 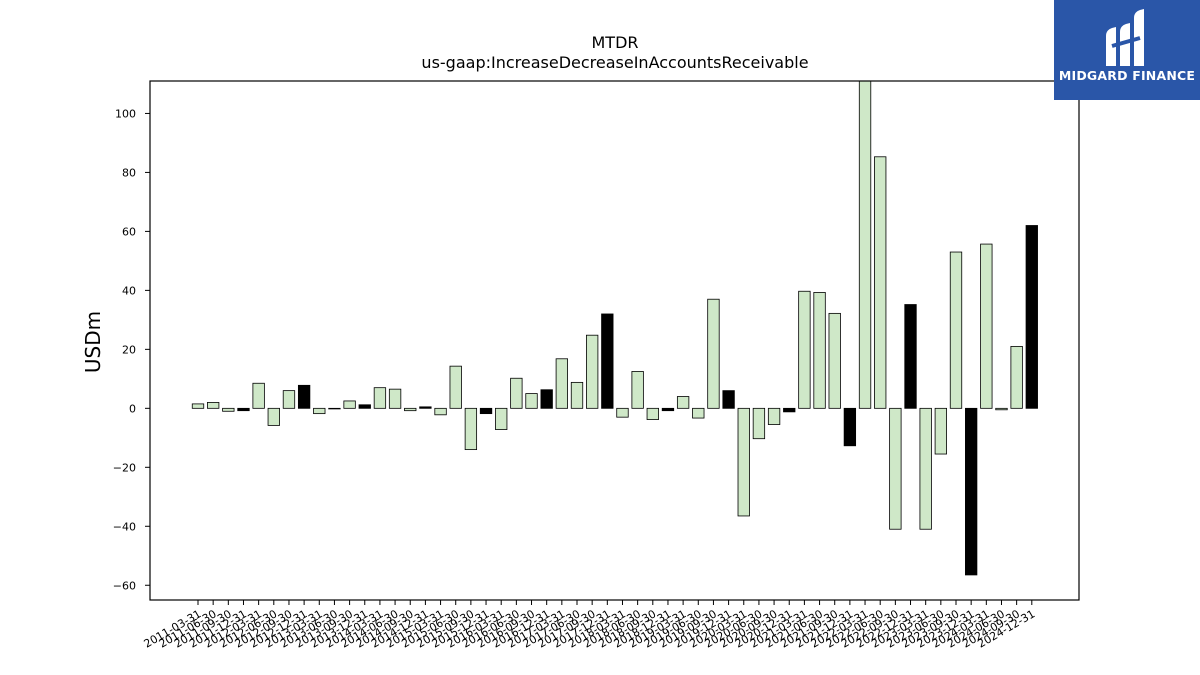 What do you see at coordinates (129, 231) in the screenshot?
I see `y-tick-label: 60` at bounding box center [129, 231].